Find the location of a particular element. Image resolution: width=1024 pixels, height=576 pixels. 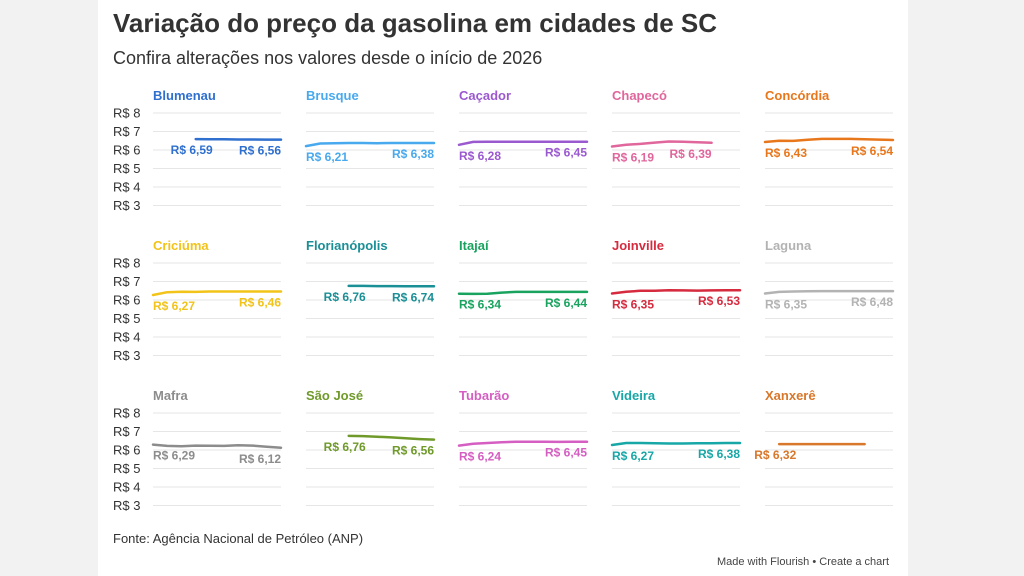

start-value-label: R$ 6,29 is located at coordinates (174, 456).